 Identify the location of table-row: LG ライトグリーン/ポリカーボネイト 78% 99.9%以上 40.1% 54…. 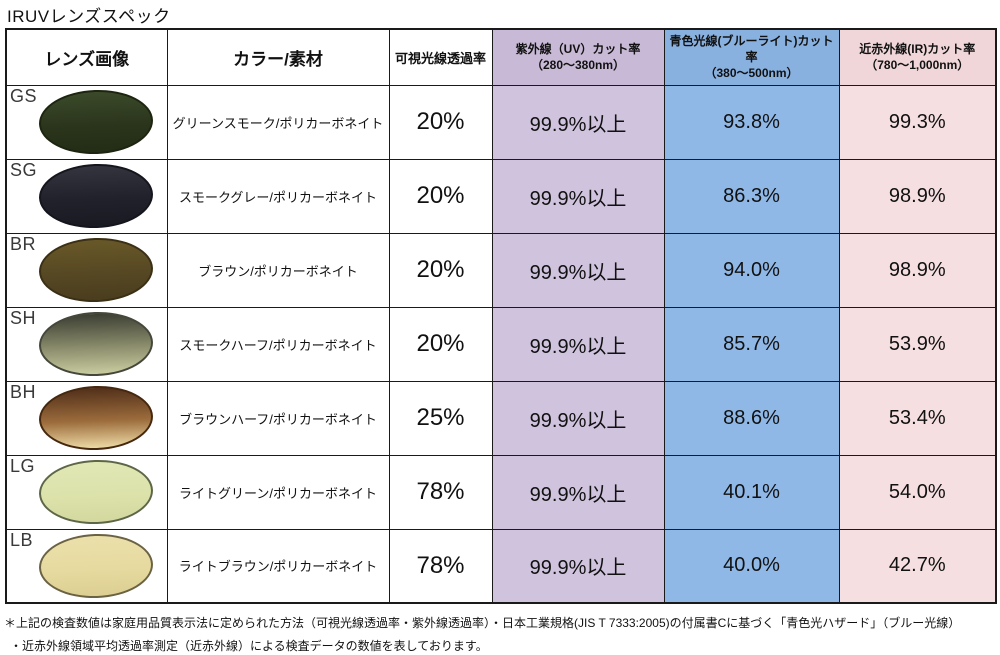
(501, 492).